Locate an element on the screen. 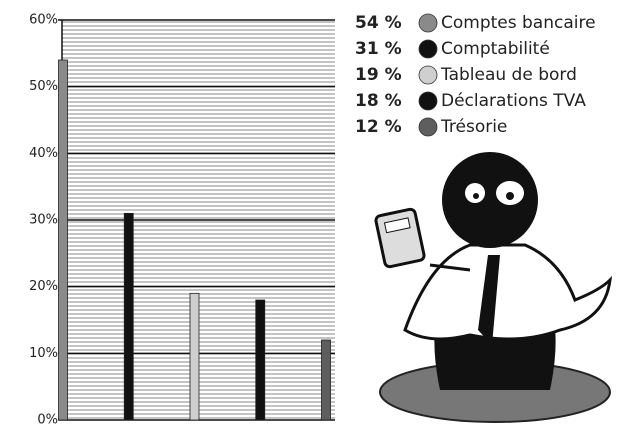 This screenshot has height=427, width=624. legend-label: Comptabilité is located at coordinates (495, 49).